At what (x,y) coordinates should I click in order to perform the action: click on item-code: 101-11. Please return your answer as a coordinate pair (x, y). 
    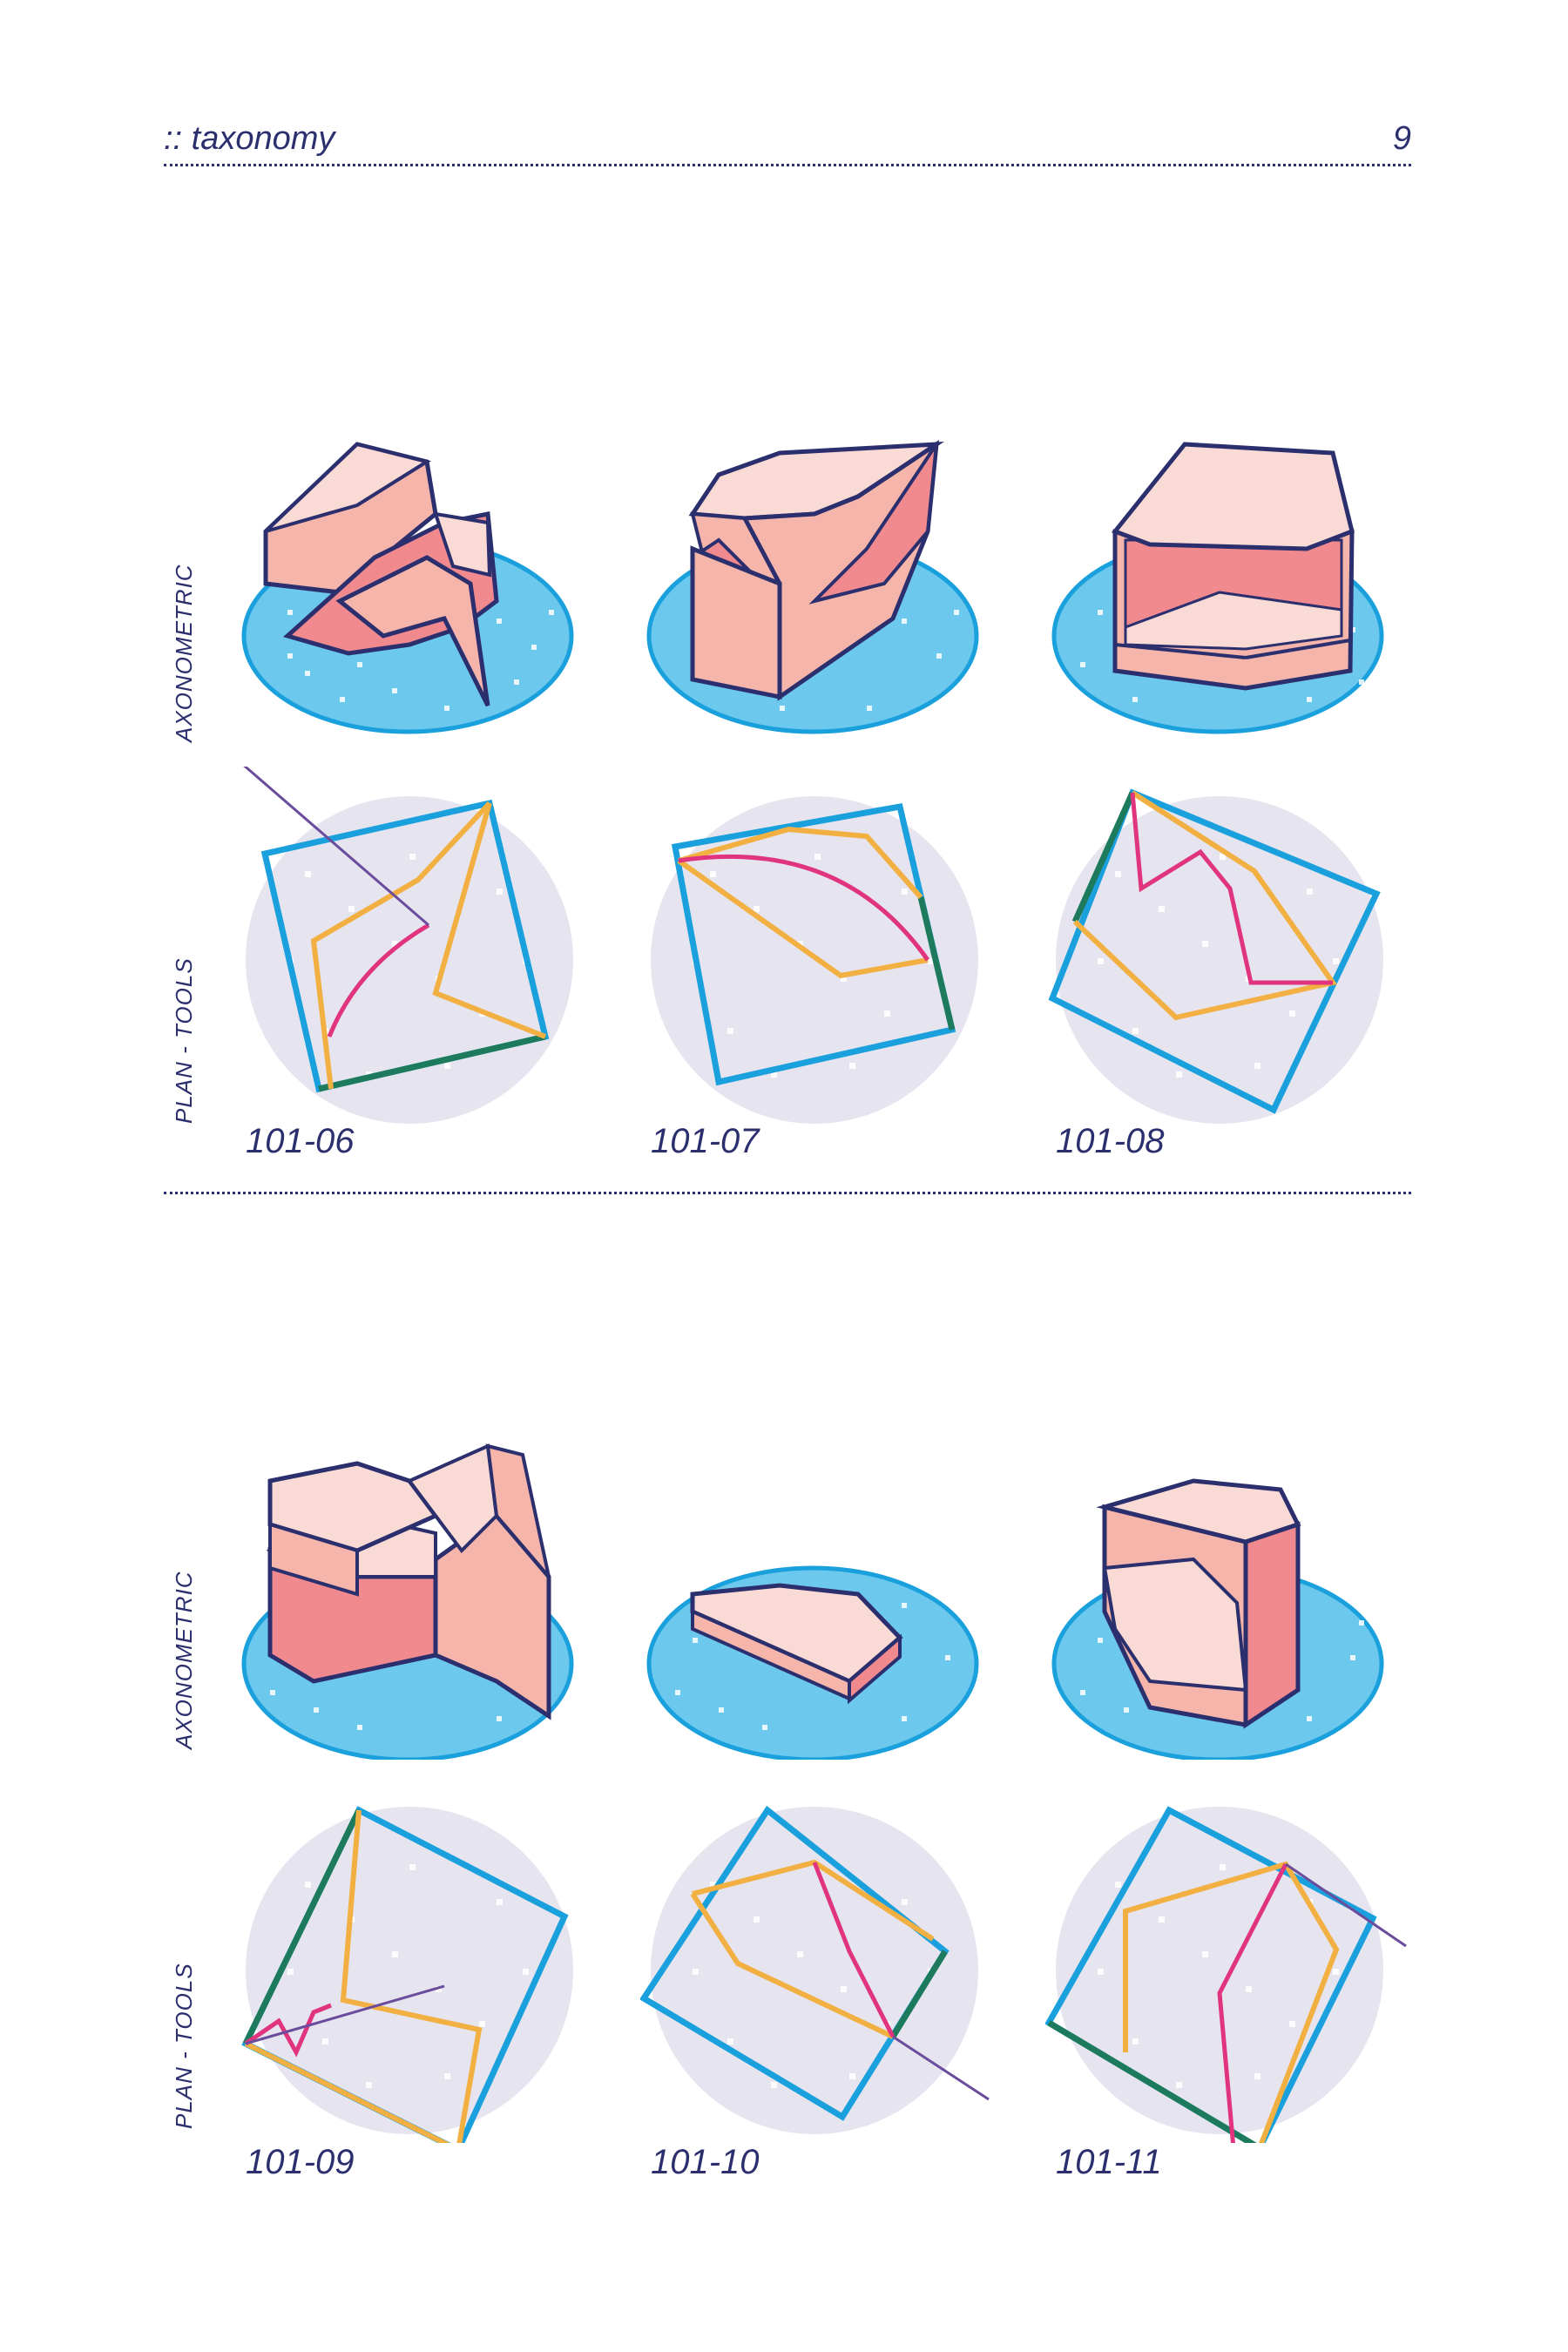
    Looking at the image, I should click on (1109, 2162).